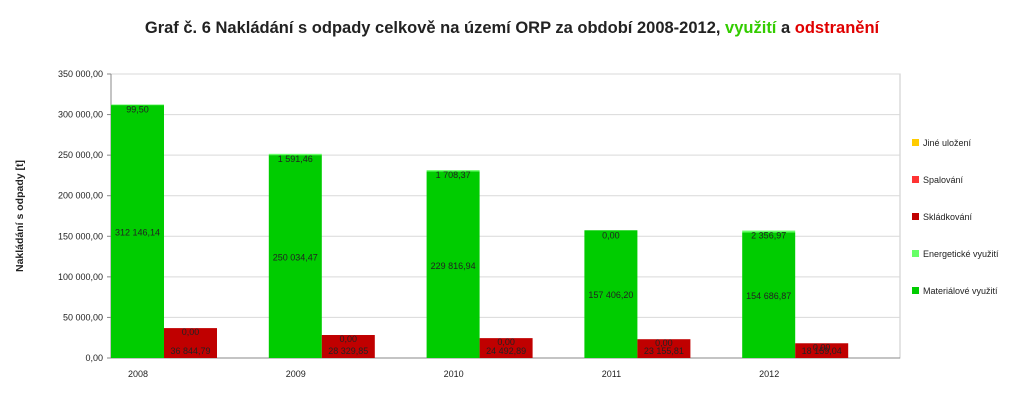 The image size is (1024, 401). What do you see at coordinates (296, 374) in the screenshot?
I see `x-tick-label: 2009` at bounding box center [296, 374].